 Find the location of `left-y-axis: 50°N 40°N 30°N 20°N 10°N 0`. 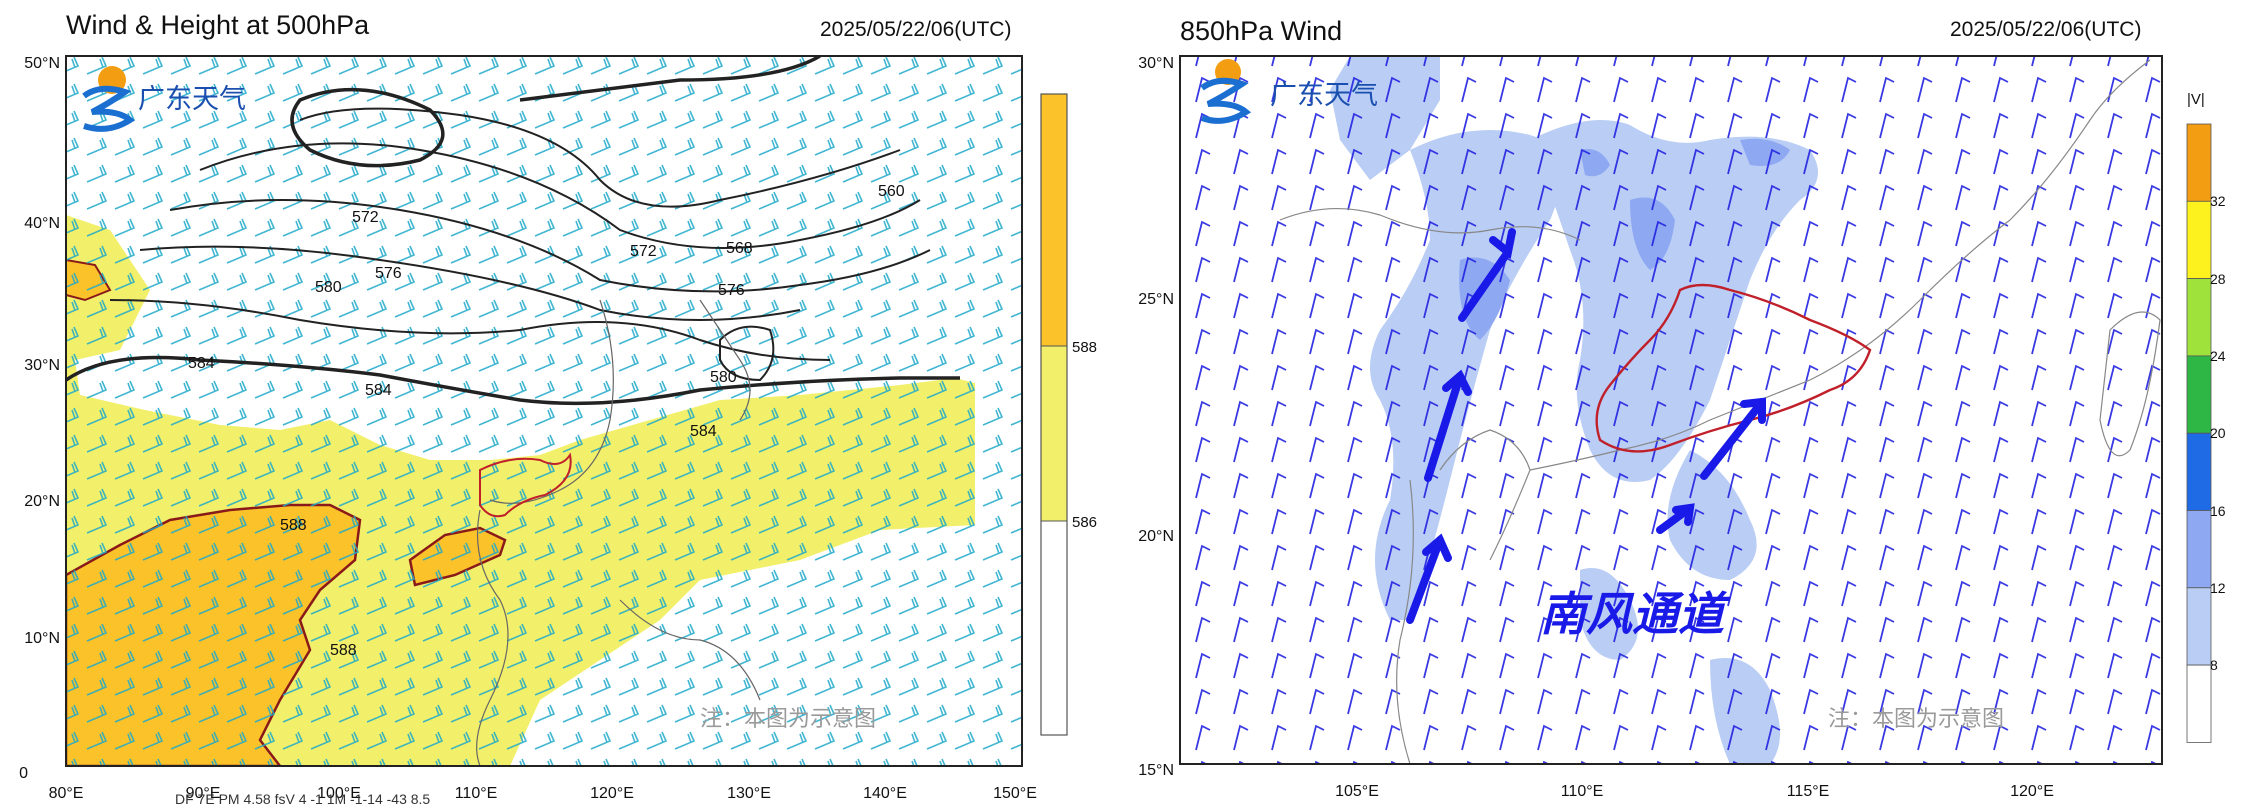

left-y-axis: 50°N 40°N 30°N 20°N 10°N 0 is located at coordinates (39, 418).